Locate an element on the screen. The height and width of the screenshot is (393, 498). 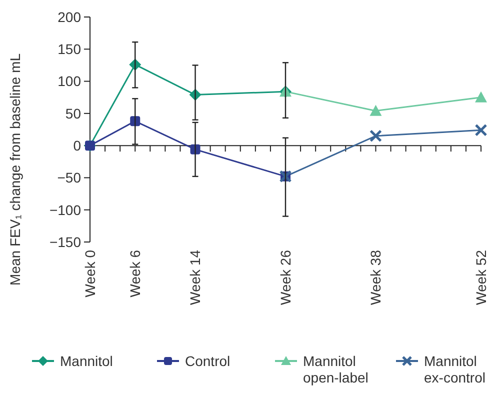
x-tick-label: Week 26 is located at coordinates (285, 277).